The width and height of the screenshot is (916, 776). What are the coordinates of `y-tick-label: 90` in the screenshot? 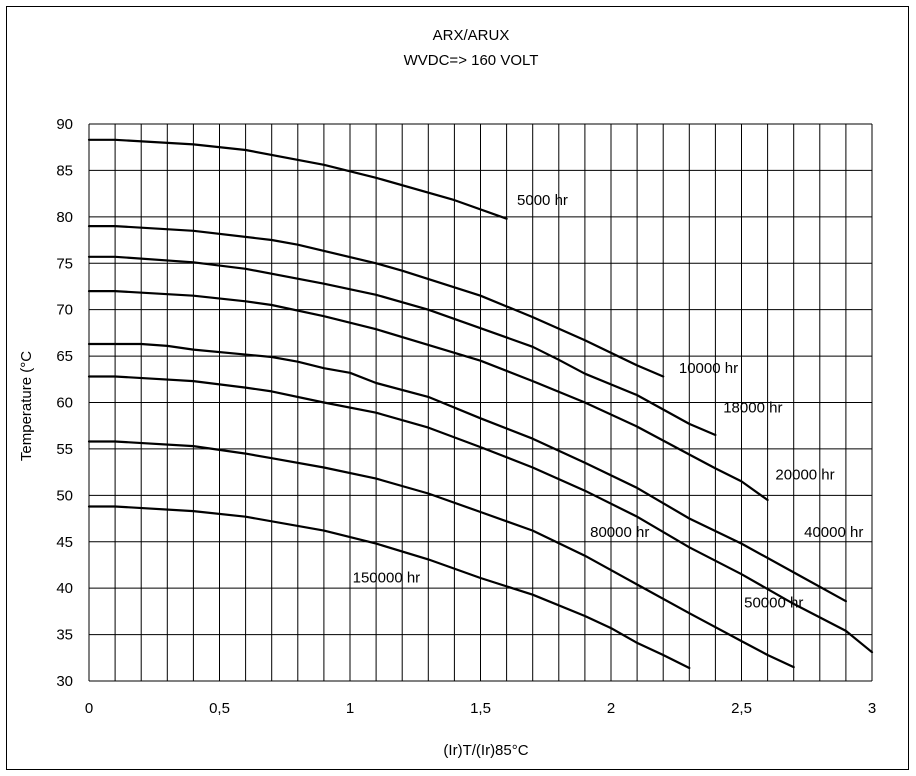 It's located at (64, 124).